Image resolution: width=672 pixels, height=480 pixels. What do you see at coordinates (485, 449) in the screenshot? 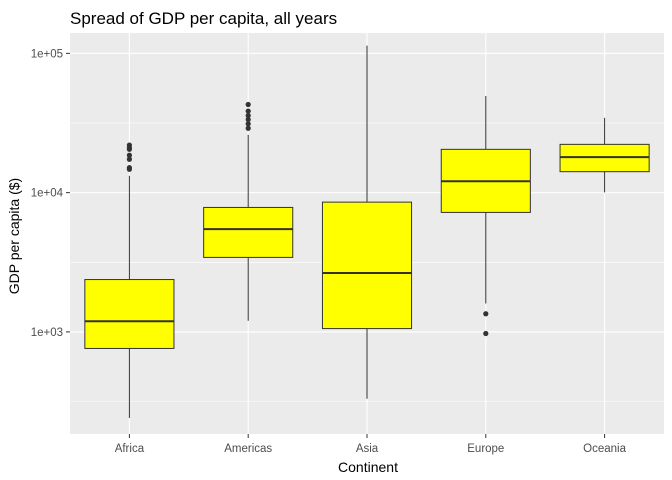
I see `x-tick-label: Europe` at bounding box center [485, 449].